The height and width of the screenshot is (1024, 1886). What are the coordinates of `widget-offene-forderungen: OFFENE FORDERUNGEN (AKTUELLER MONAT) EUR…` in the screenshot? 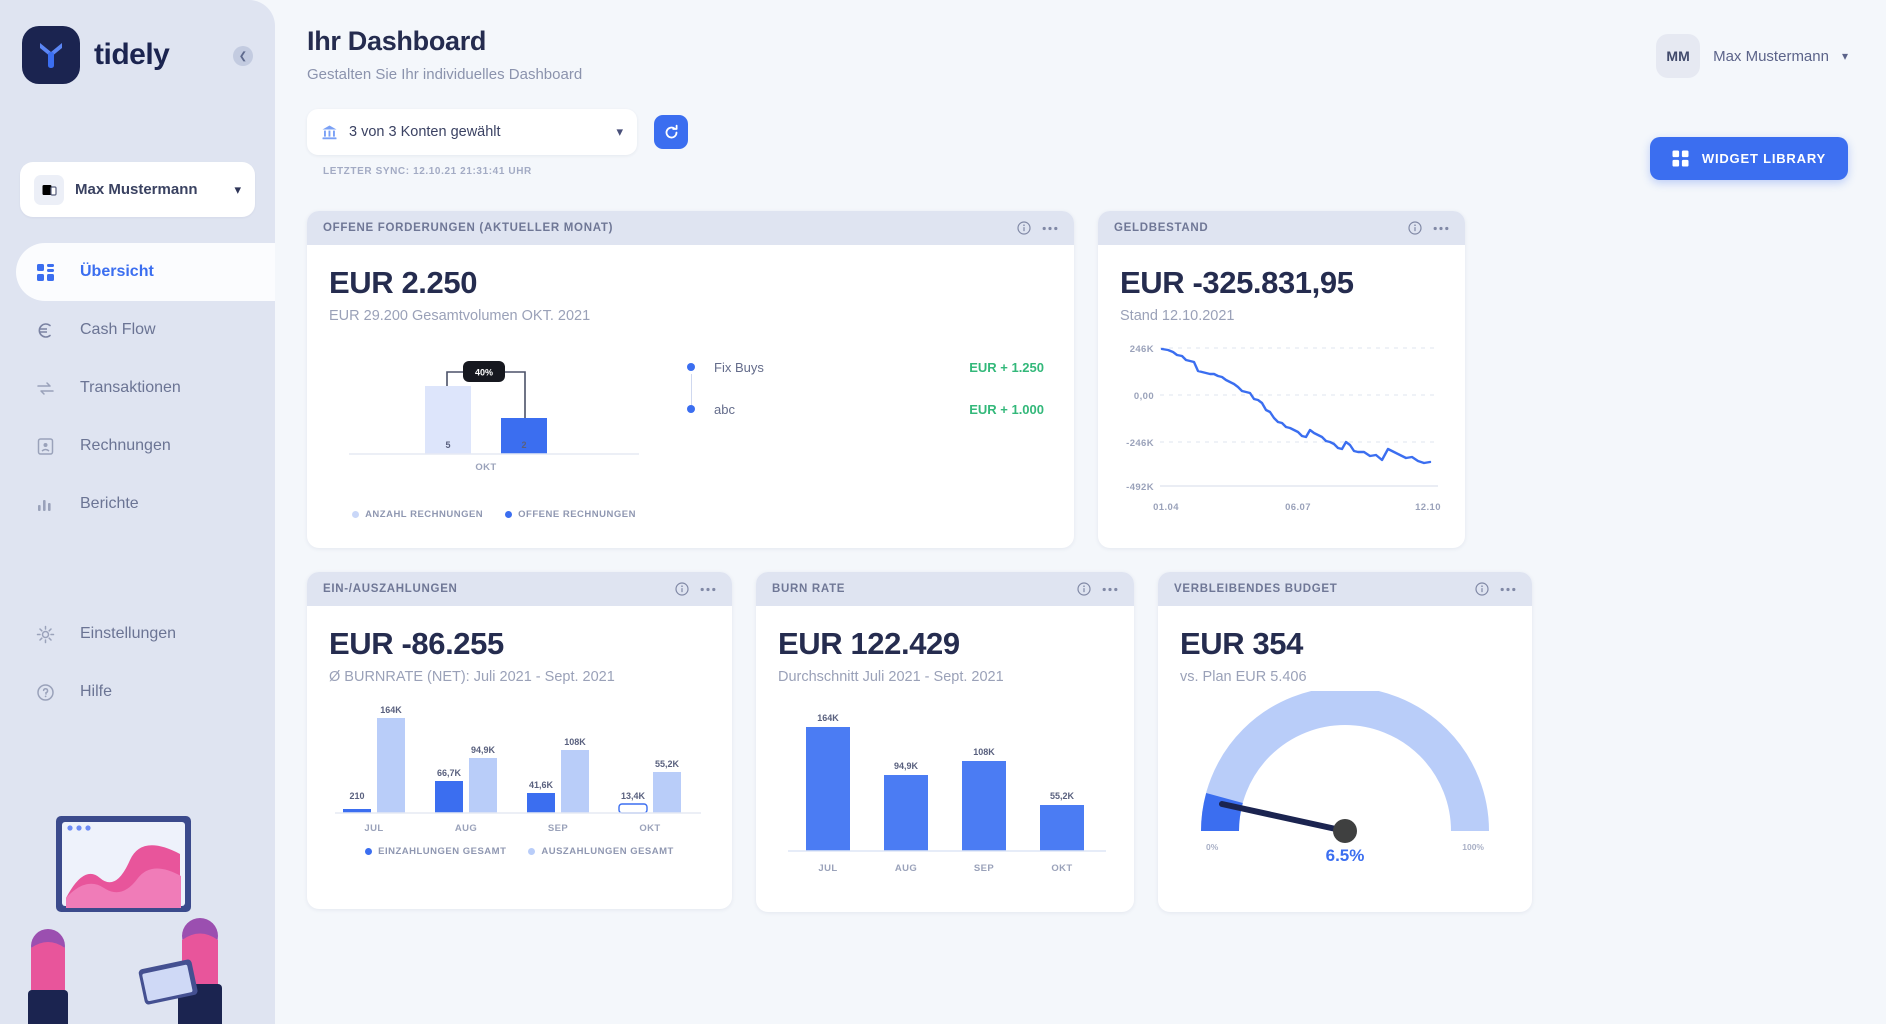 It's located at (690, 379).